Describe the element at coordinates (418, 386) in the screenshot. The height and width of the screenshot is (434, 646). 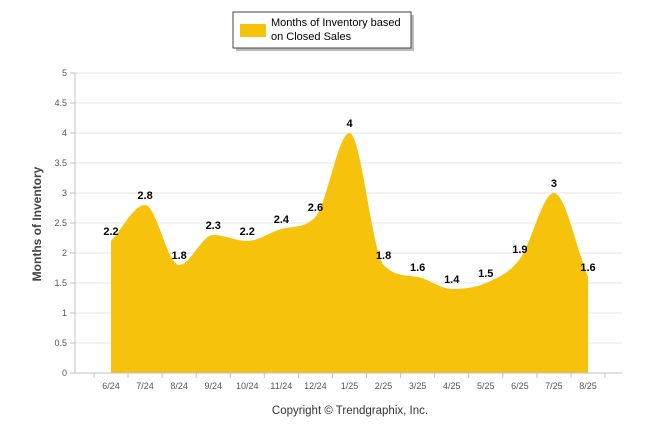
I see `x-tick-label: 3/25` at that location.